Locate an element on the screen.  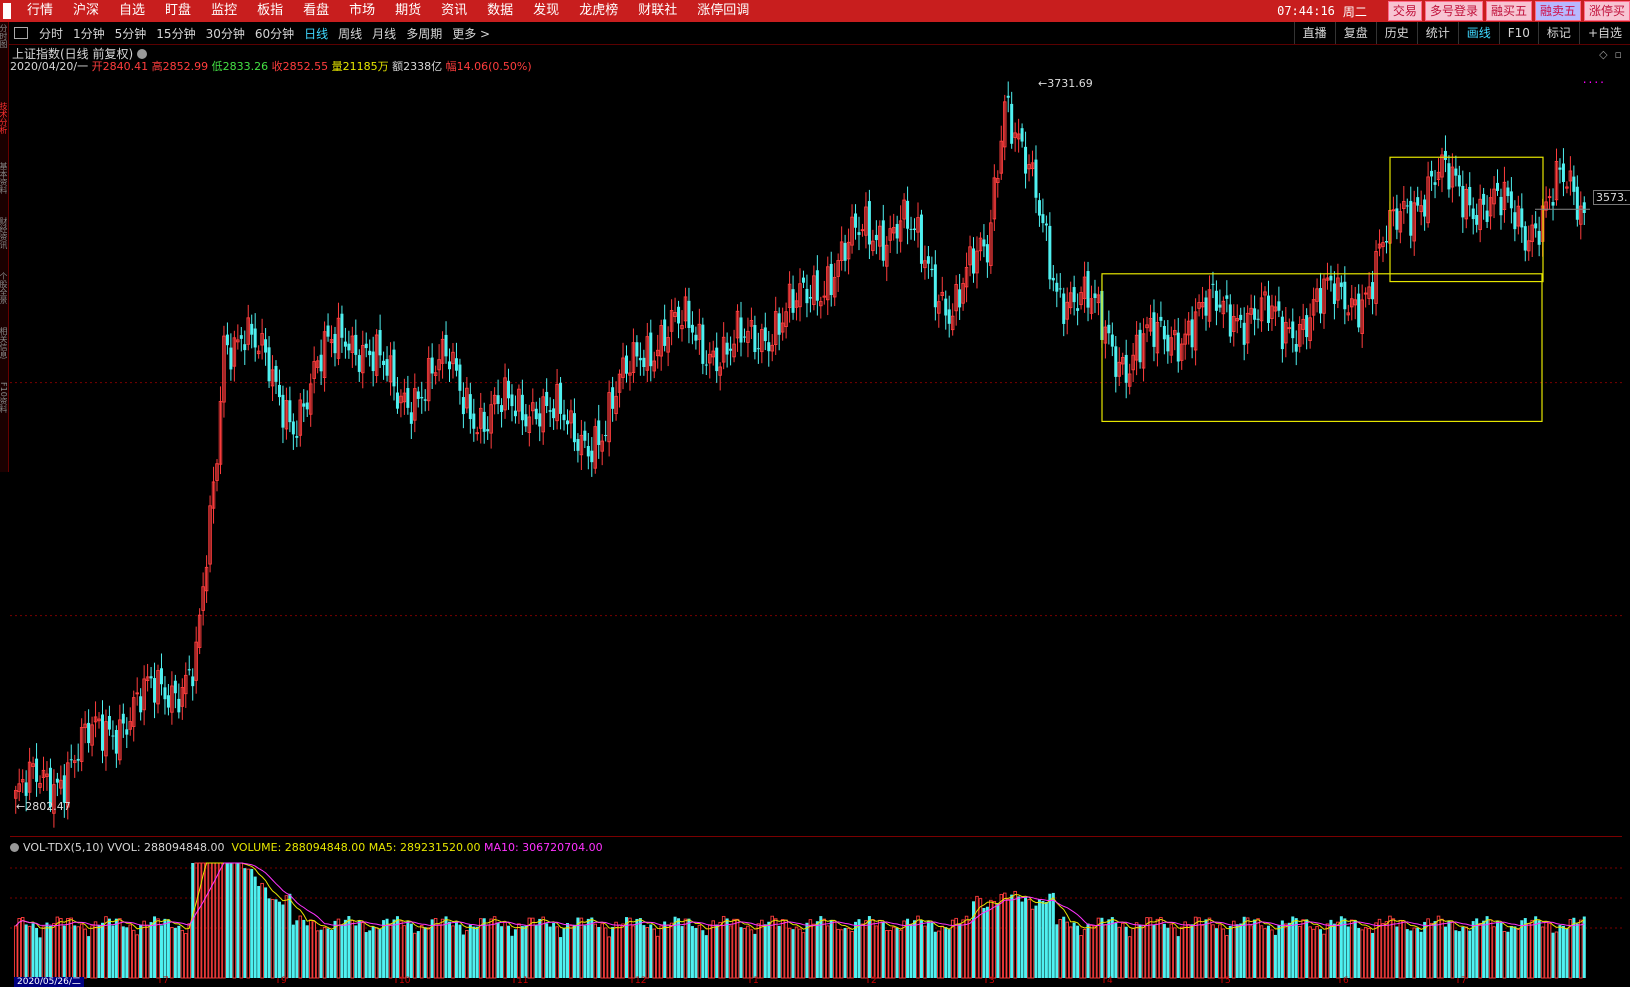
limit-up-buy-button: 涨停买 is located at coordinates (1606, 11).